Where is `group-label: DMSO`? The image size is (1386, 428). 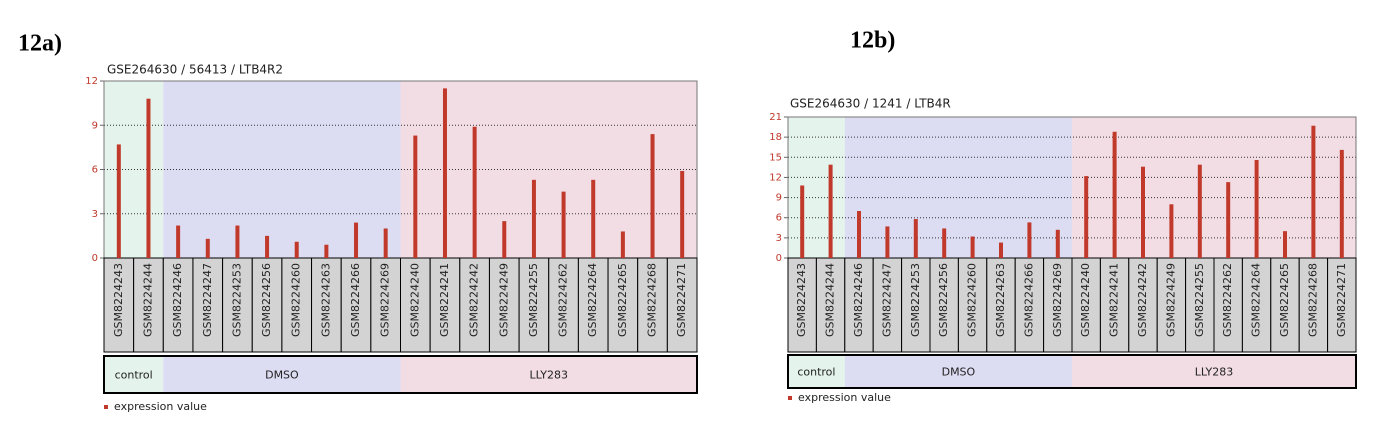
group-label: DMSO is located at coordinates (959, 372).